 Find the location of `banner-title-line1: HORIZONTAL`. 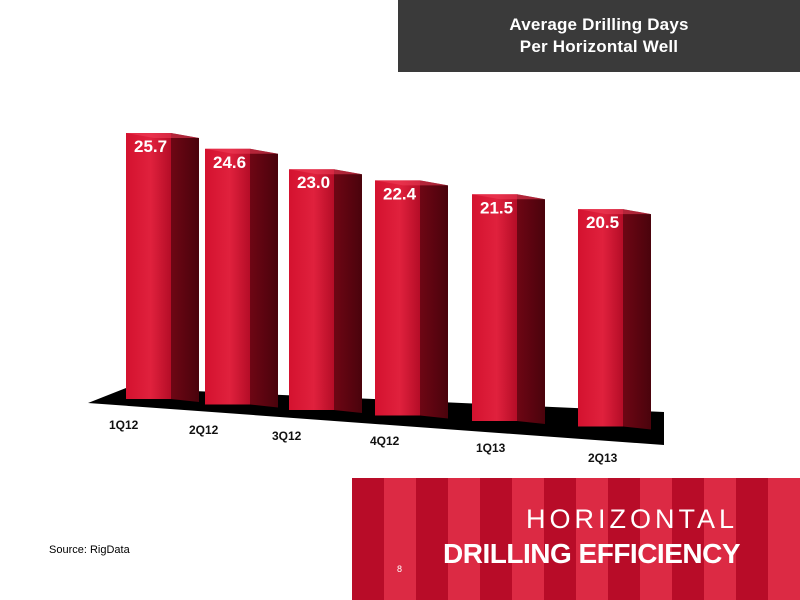

banner-title-line1: HORIZONTAL is located at coordinates (631, 519).